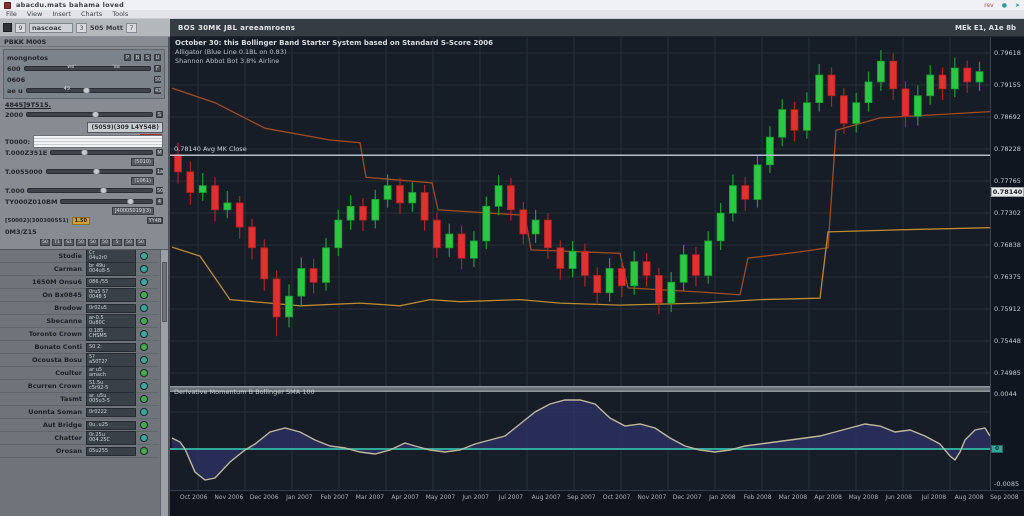 This screenshot has height=516, width=1024. What do you see at coordinates (79, 386) in the screenshot?
I see `list-item: Bcurren Crown 51.5u c5r92-5` at bounding box center [79, 386].